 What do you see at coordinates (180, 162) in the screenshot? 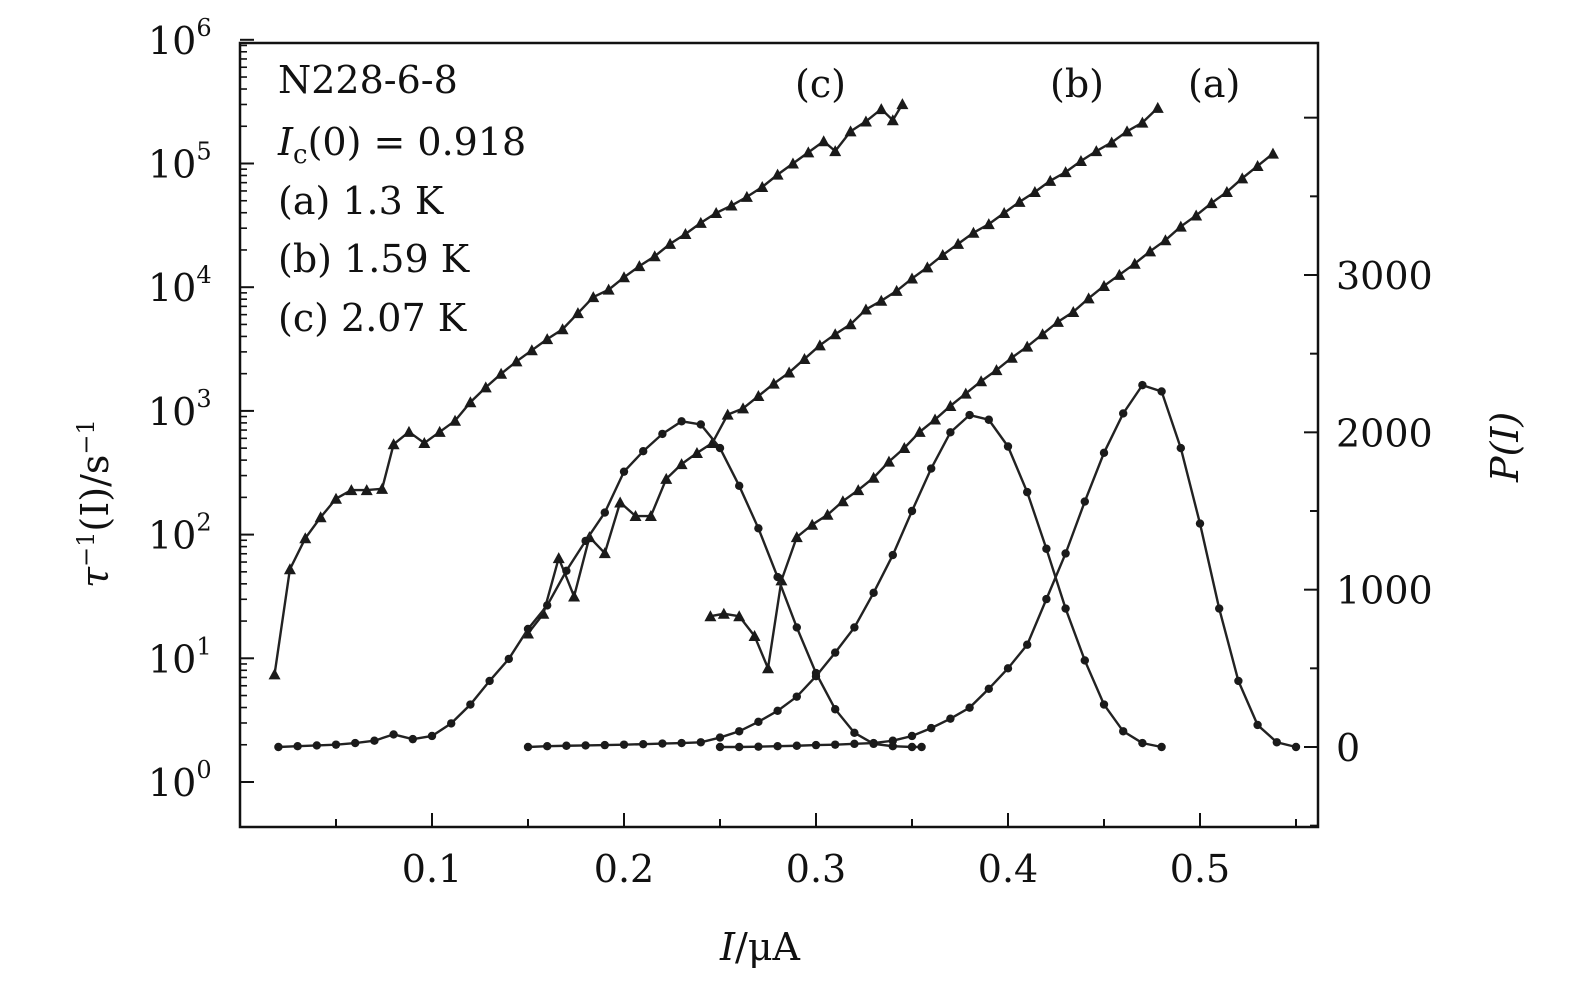
I see `y-left-tick-label: 10⁵` at bounding box center [180, 162].